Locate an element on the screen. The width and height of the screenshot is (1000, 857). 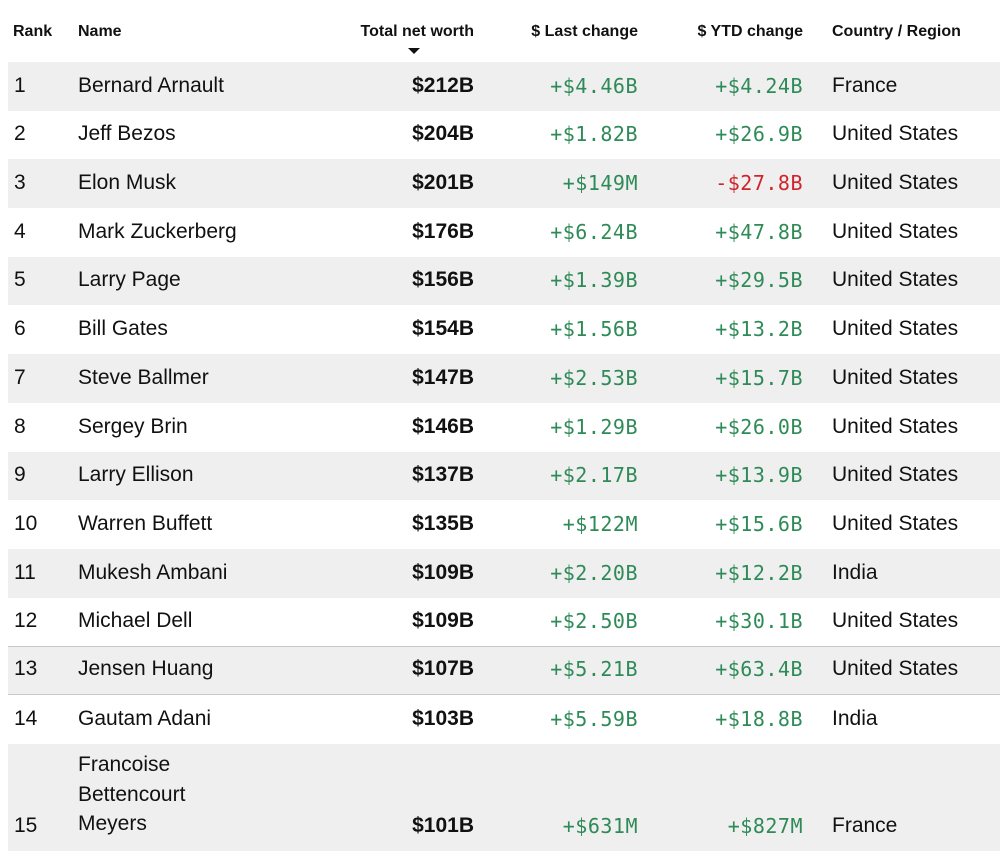
ytd-change-cell: +$15.7B is located at coordinates (759, 377).